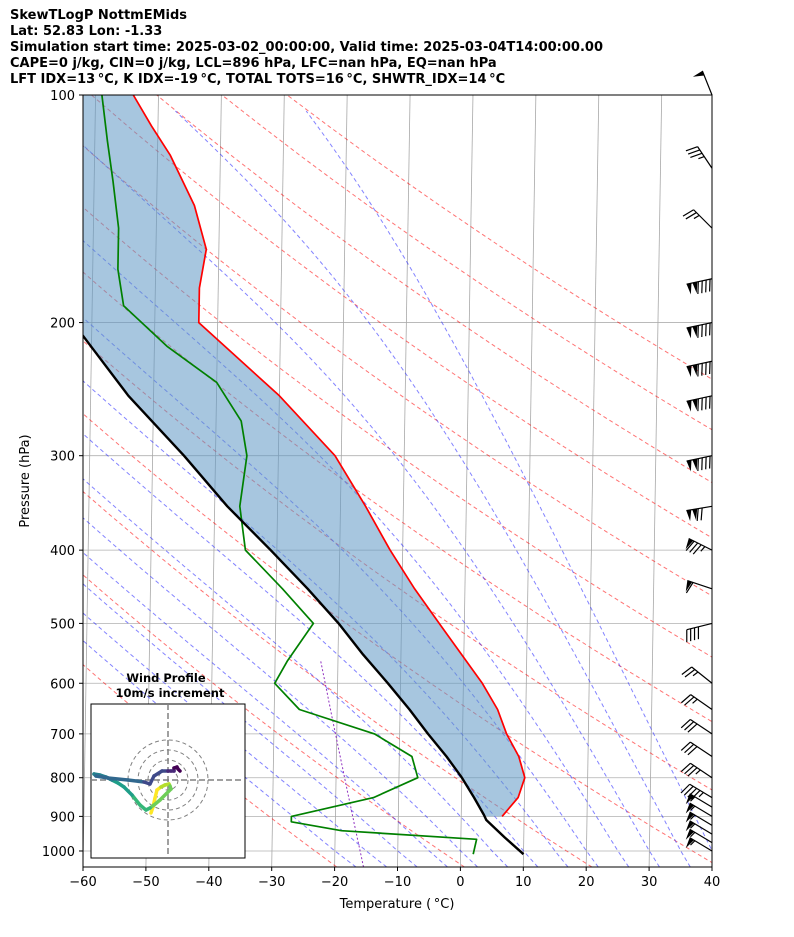 The height and width of the screenshot is (937, 794). I want to click on x-tick-label: 20, so click(586, 882).